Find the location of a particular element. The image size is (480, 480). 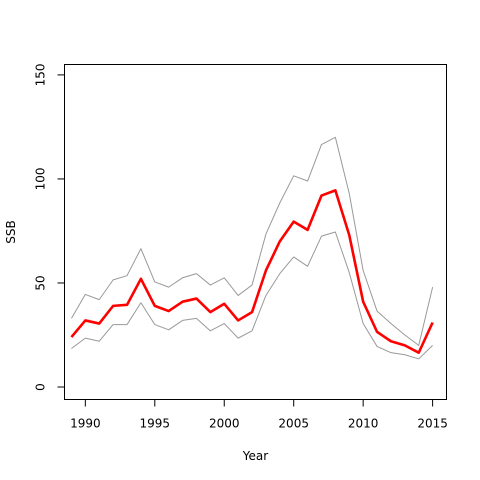

y-tick-label: 150 is located at coordinates (41, 74).